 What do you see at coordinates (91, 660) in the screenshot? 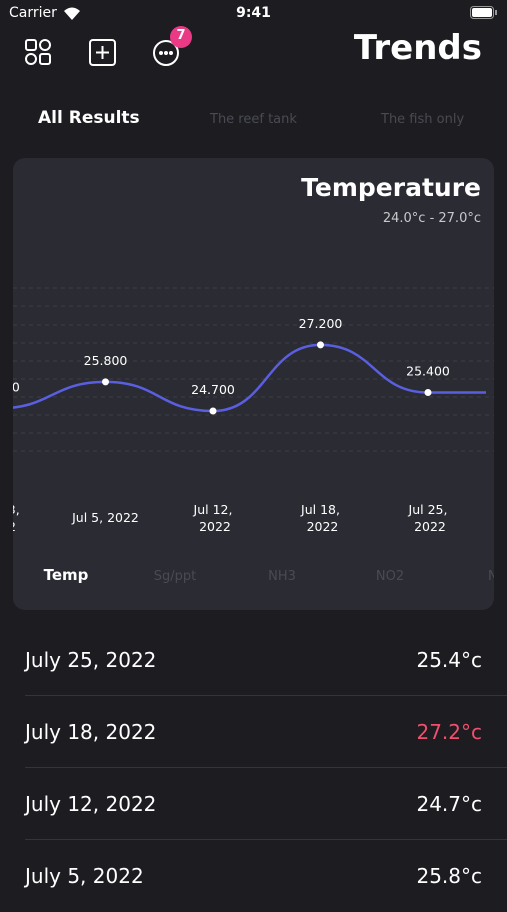
I see `reading-date: July 25, 2022` at bounding box center [91, 660].